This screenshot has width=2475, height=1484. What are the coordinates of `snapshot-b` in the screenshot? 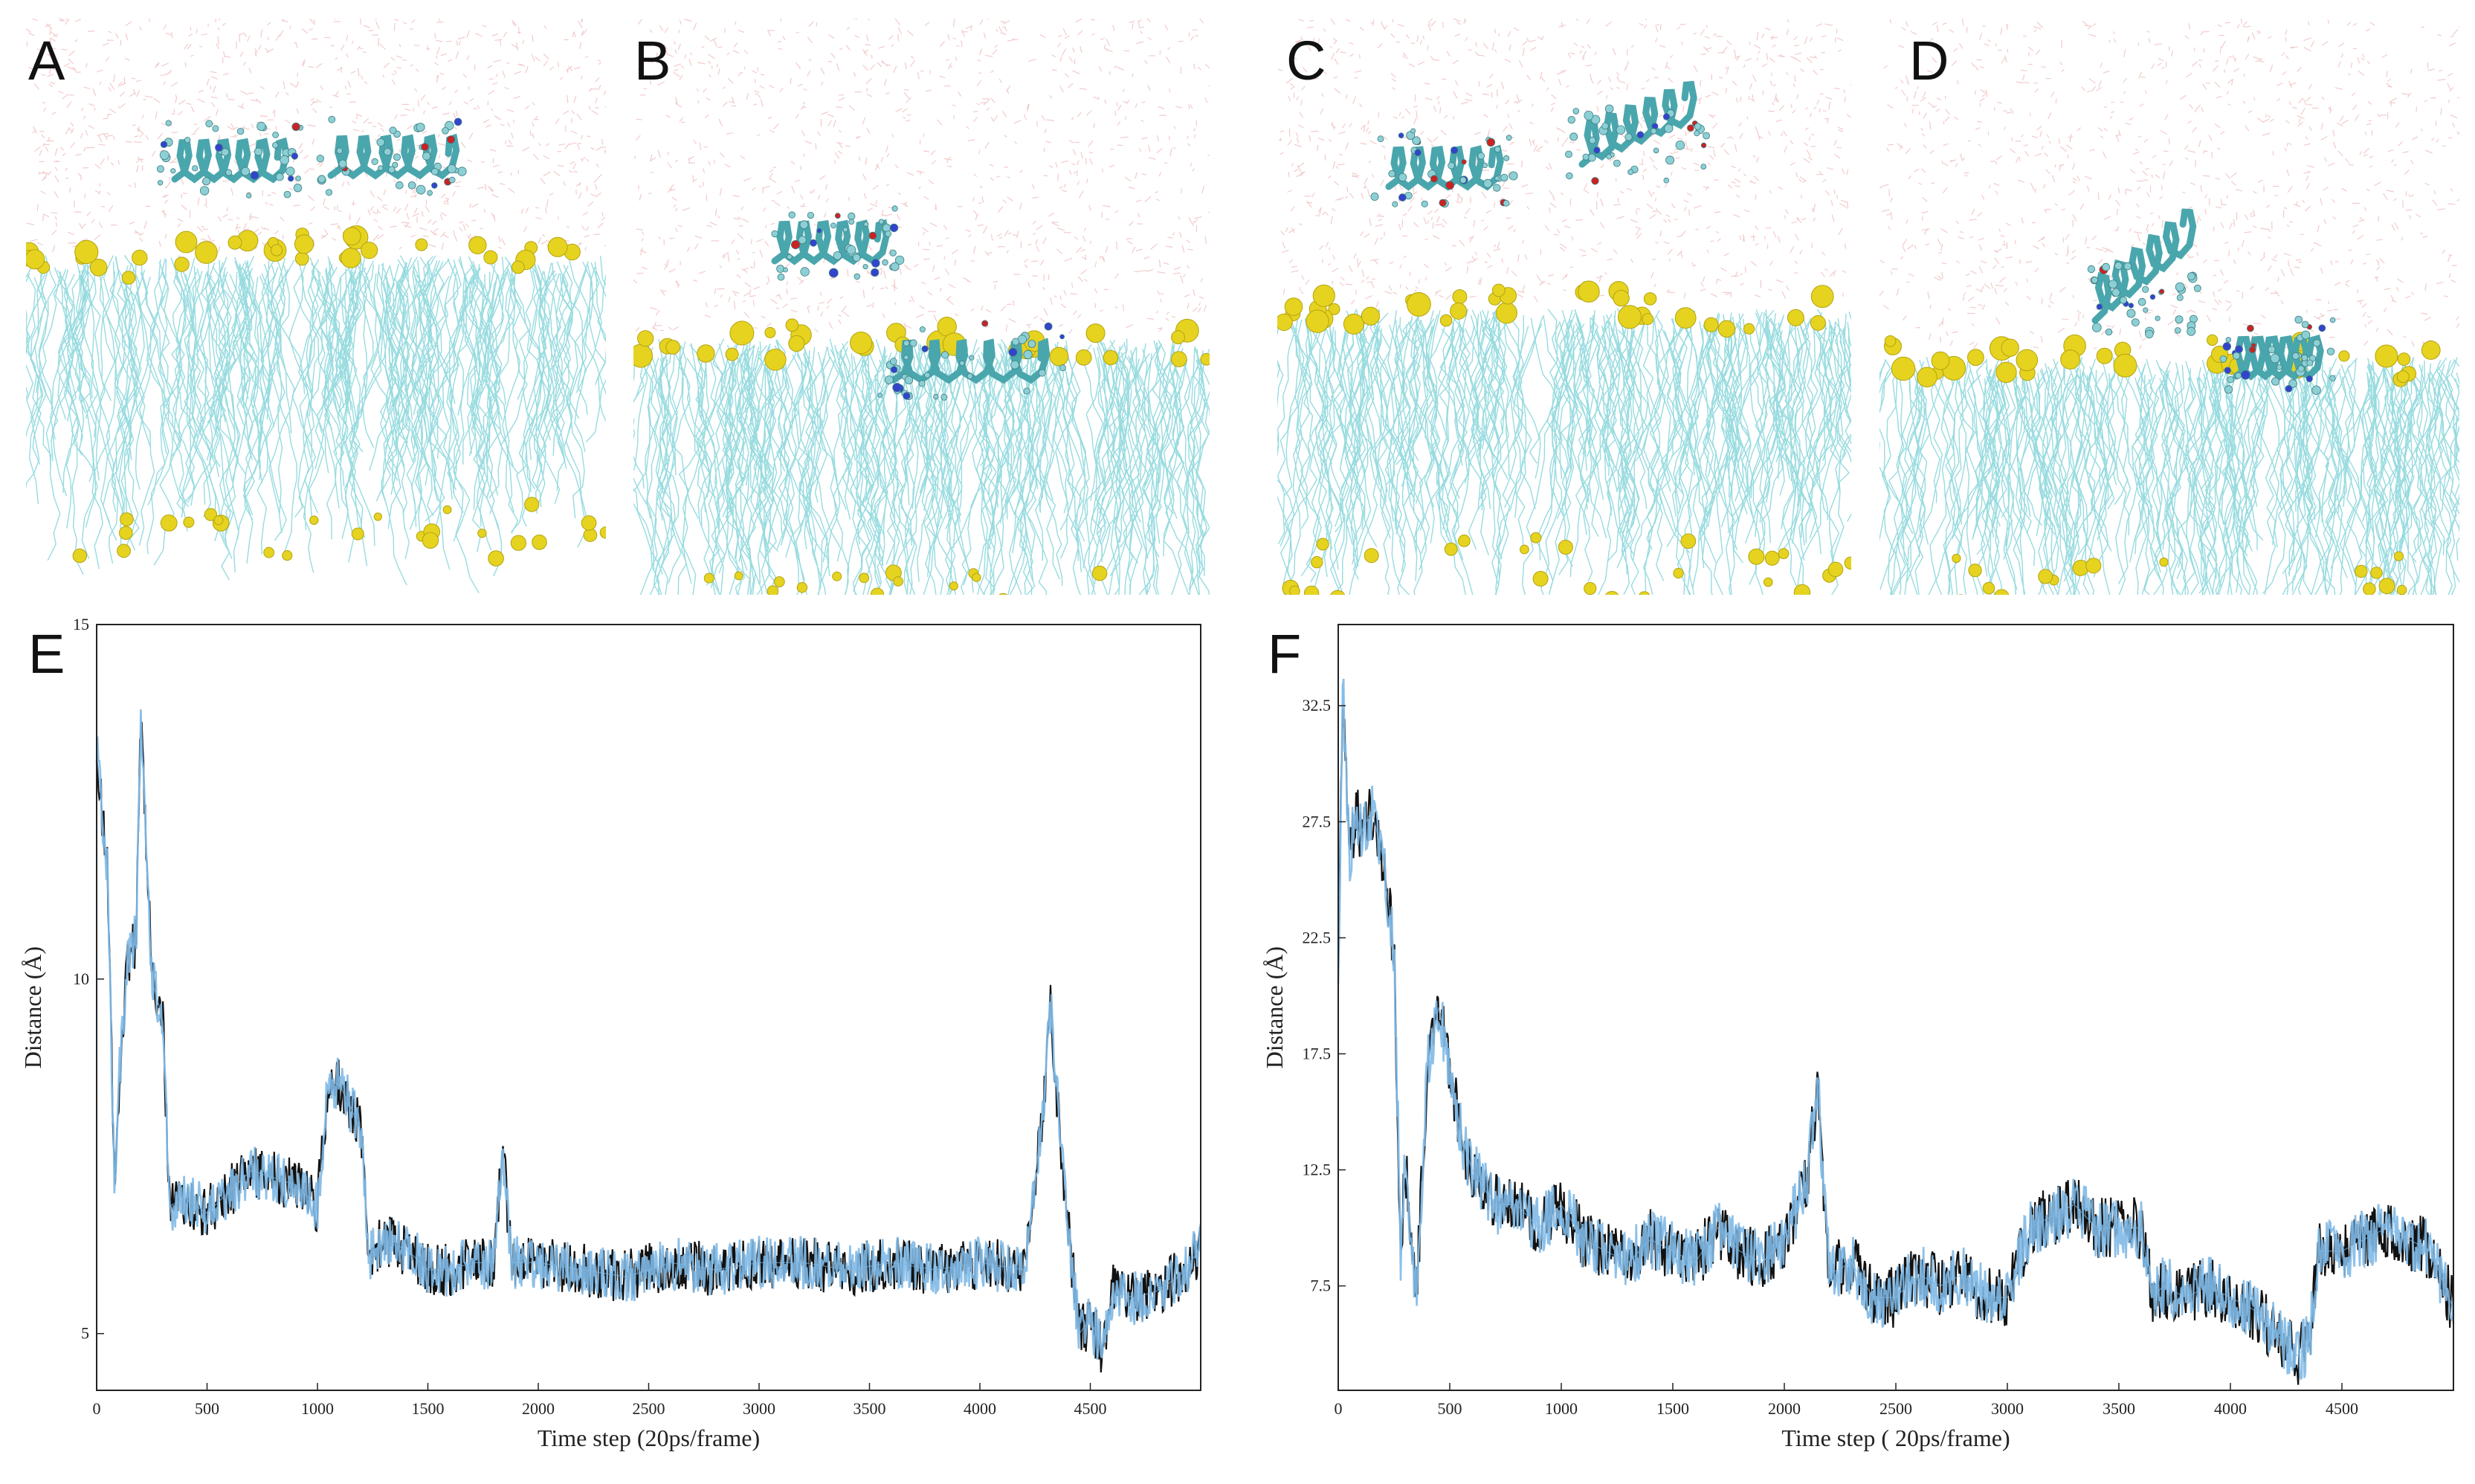 It's located at (921, 307).